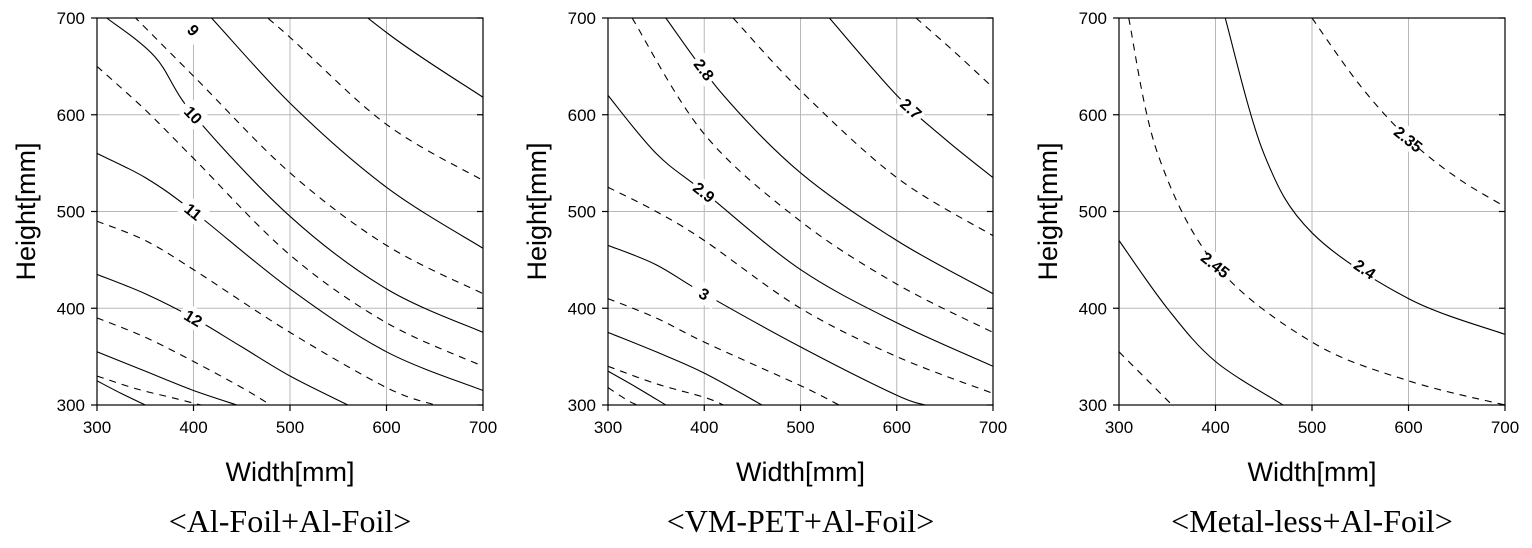 This screenshot has width=1532, height=548. I want to click on chart-caption: <VM-PET+Al-Foil>, so click(800, 521).